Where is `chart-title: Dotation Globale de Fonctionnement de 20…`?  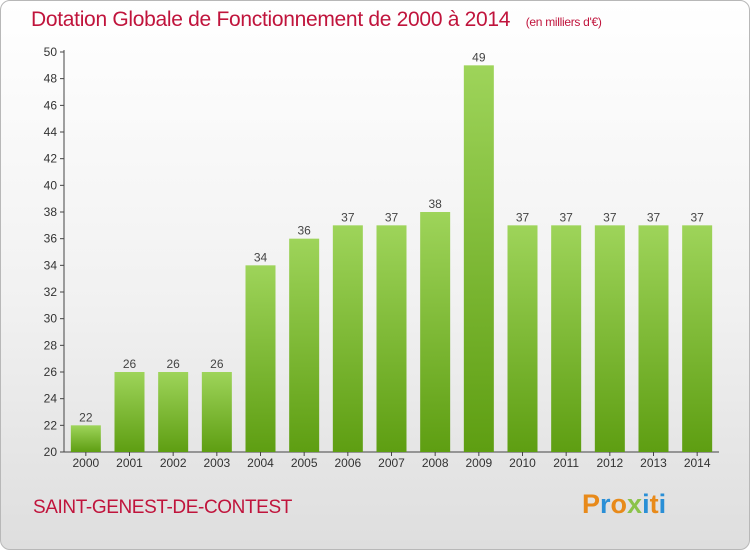 chart-title: Dotation Globale de Fonctionnement de 20… is located at coordinates (316, 20).